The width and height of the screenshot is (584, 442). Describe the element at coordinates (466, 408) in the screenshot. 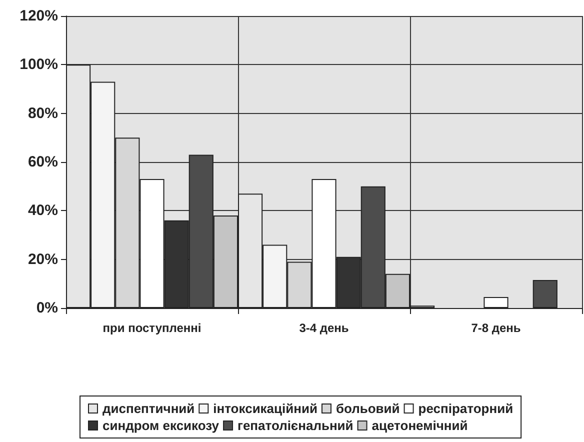

I see `legend-label: респіраторний` at that location.